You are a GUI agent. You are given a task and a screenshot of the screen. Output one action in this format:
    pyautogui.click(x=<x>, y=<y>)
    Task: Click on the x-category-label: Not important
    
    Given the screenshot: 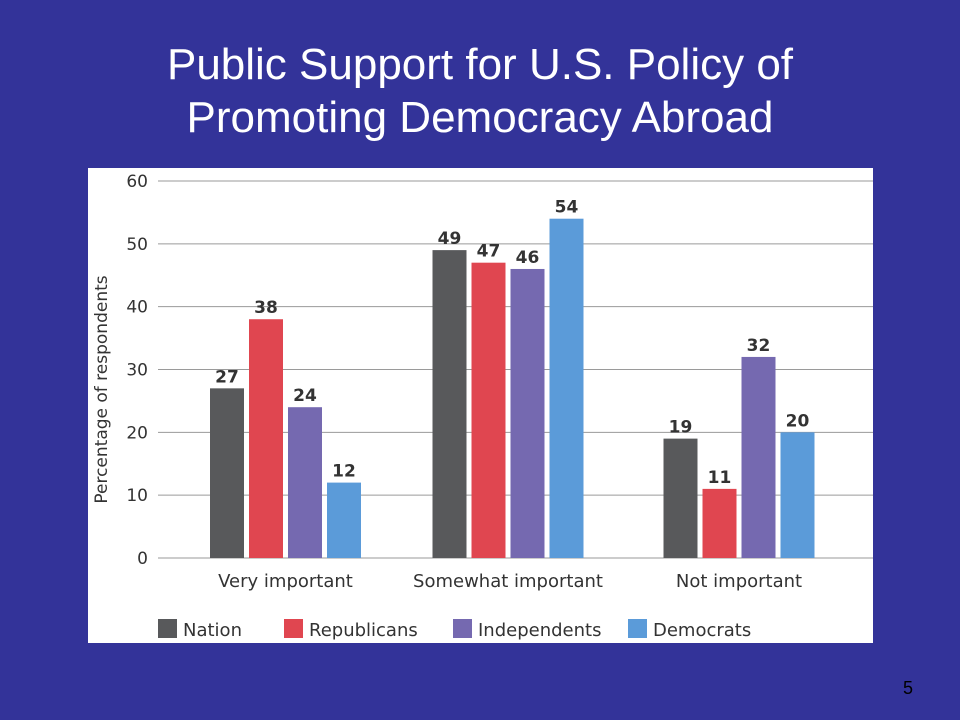 What is the action you would take?
    pyautogui.click(x=739, y=581)
    